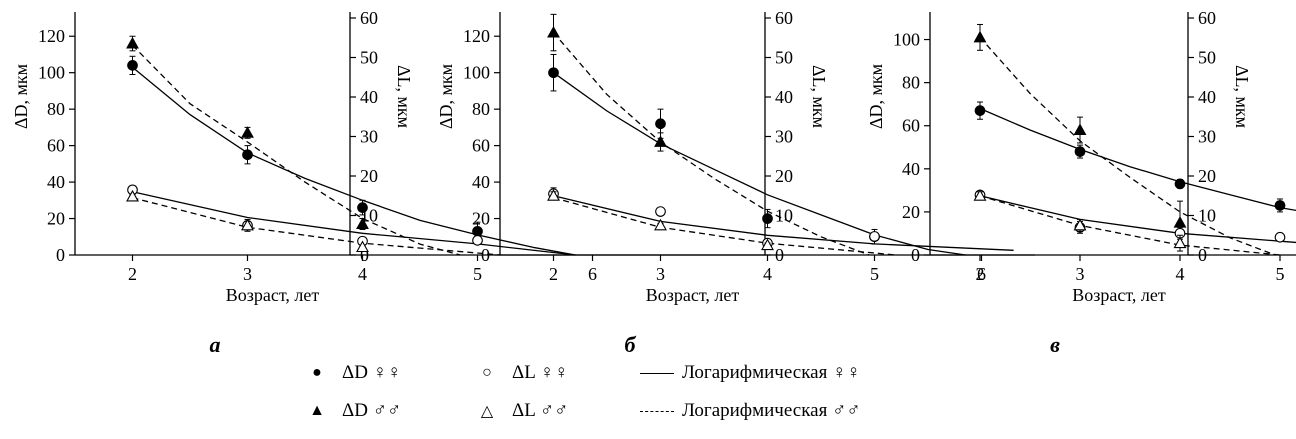  What do you see at coordinates (215, 344) in the screenshot?
I see `panel-label: а` at bounding box center [215, 344].